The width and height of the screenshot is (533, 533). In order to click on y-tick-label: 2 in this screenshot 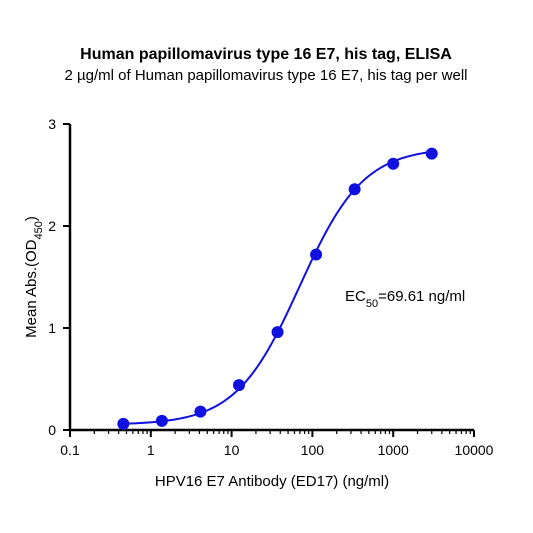, I will do `click(52, 226)`.